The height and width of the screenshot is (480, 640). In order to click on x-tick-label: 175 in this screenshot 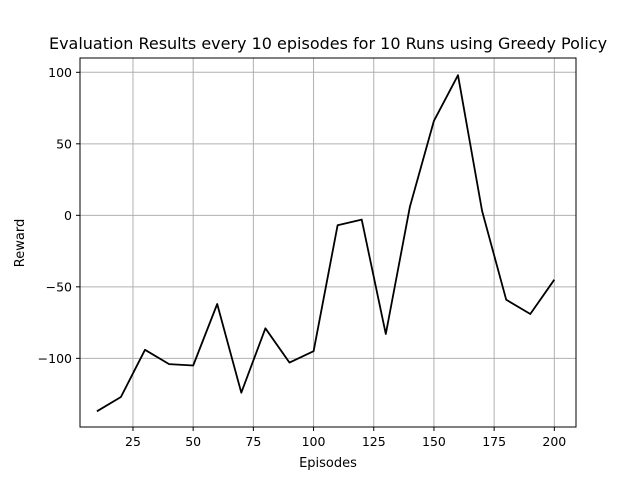, I will do `click(494, 441)`.